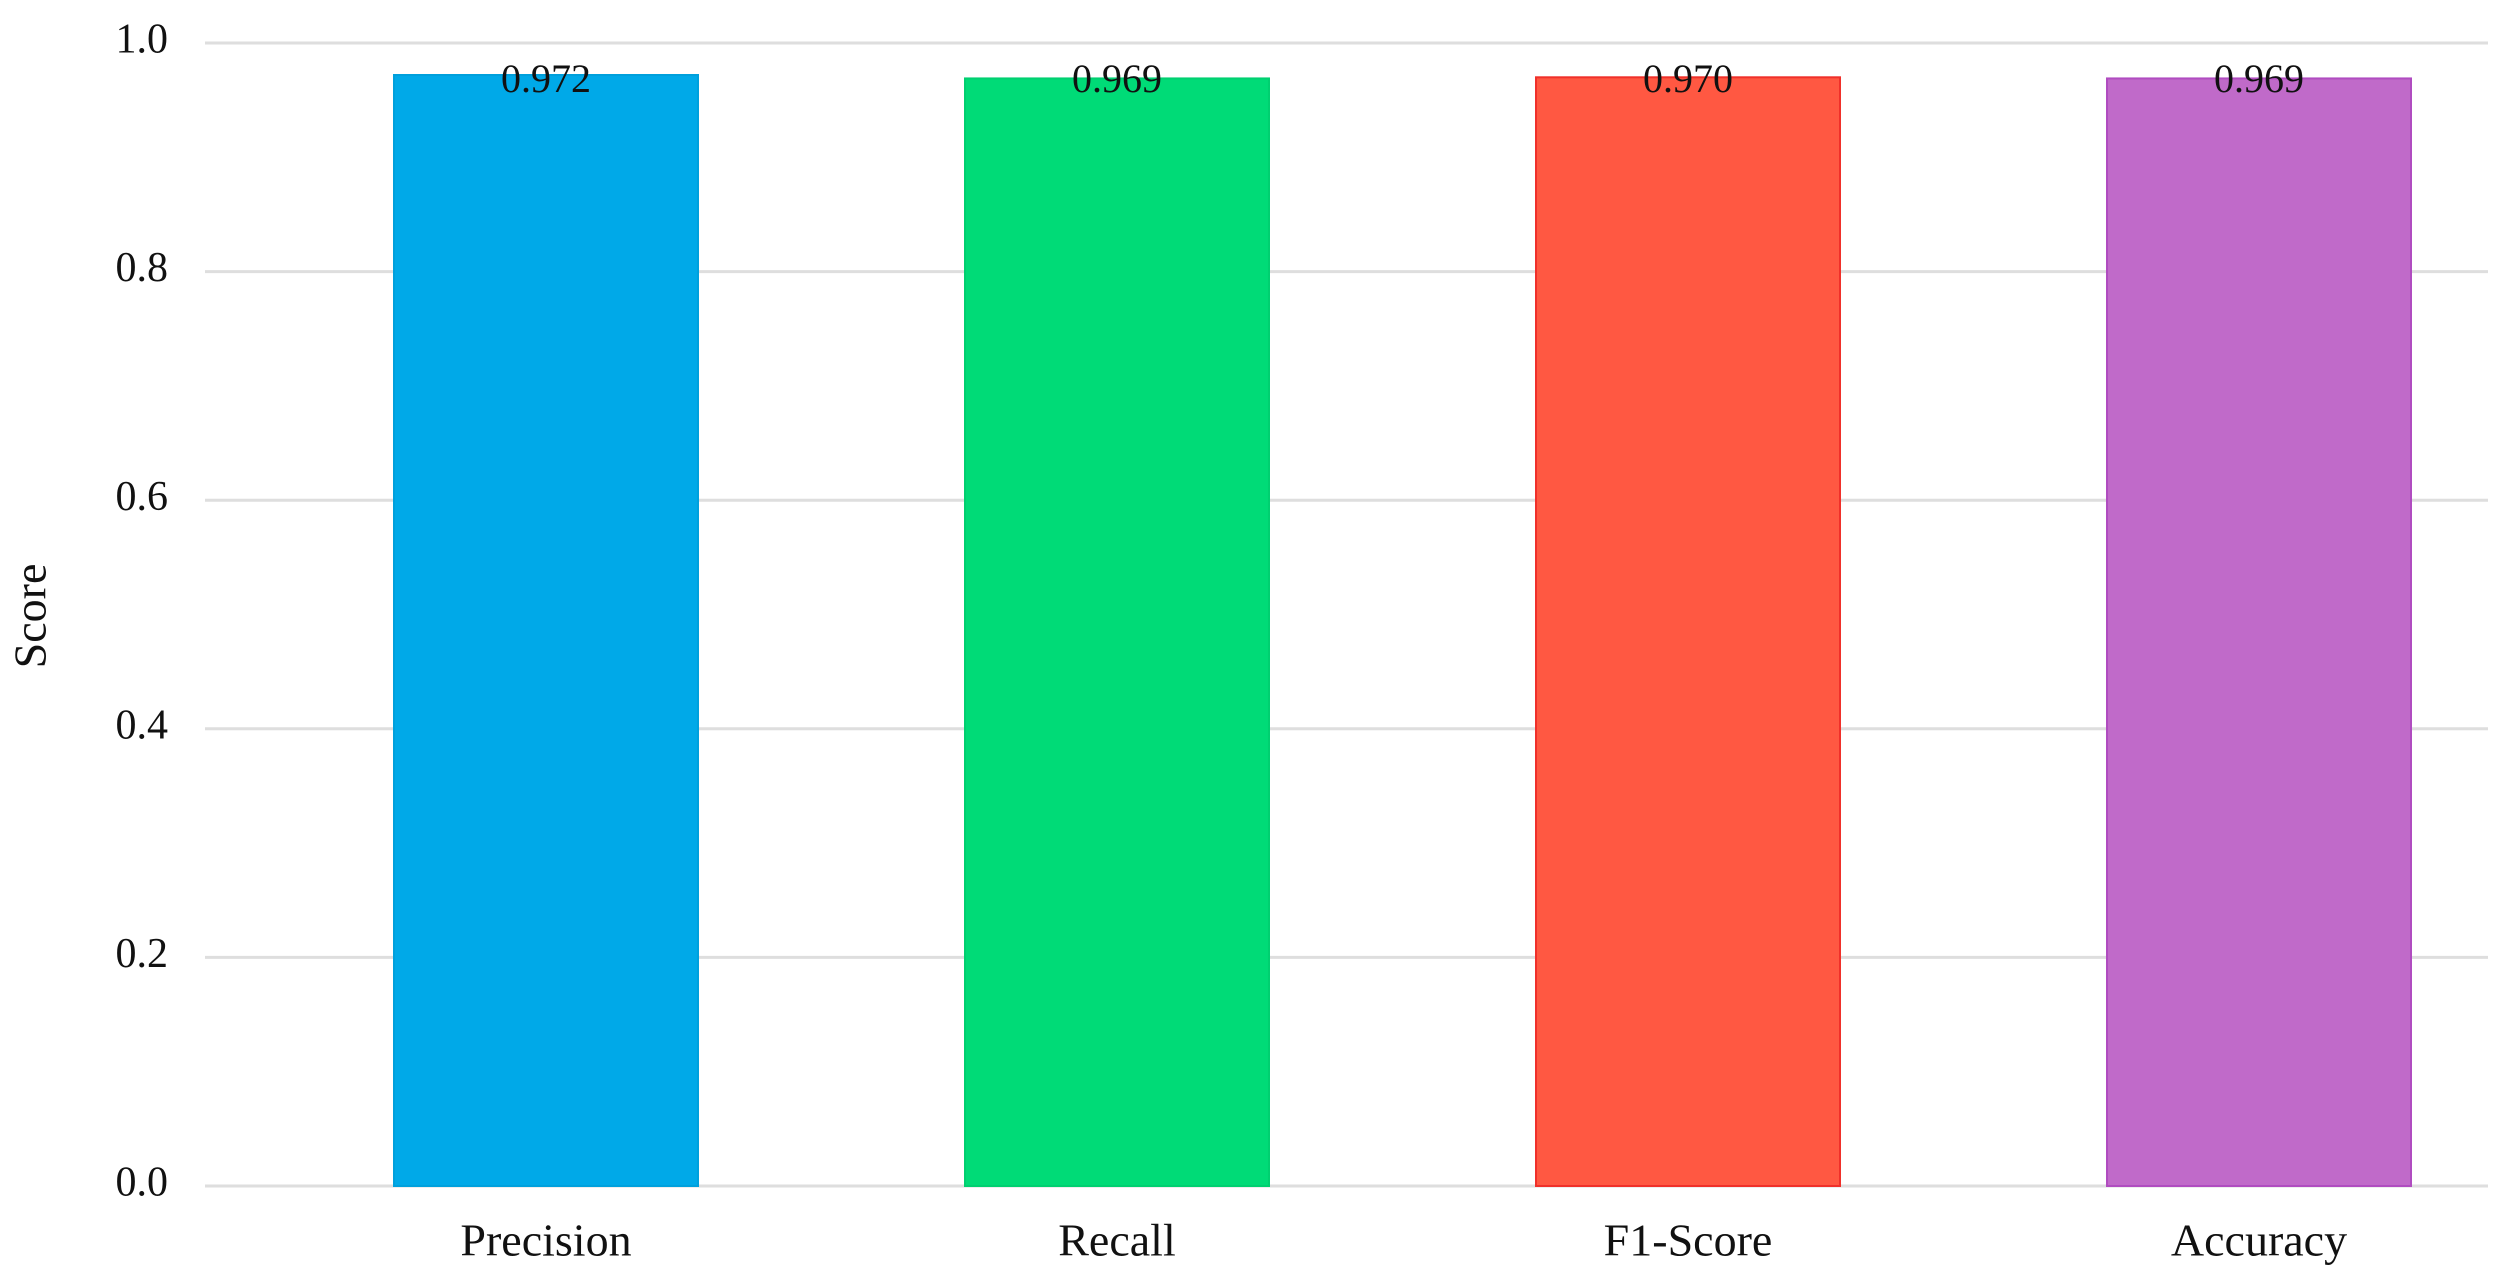 The height and width of the screenshot is (1280, 2499). Describe the element at coordinates (142, 497) in the screenshot. I see `y-tick-label: 0.6` at that location.